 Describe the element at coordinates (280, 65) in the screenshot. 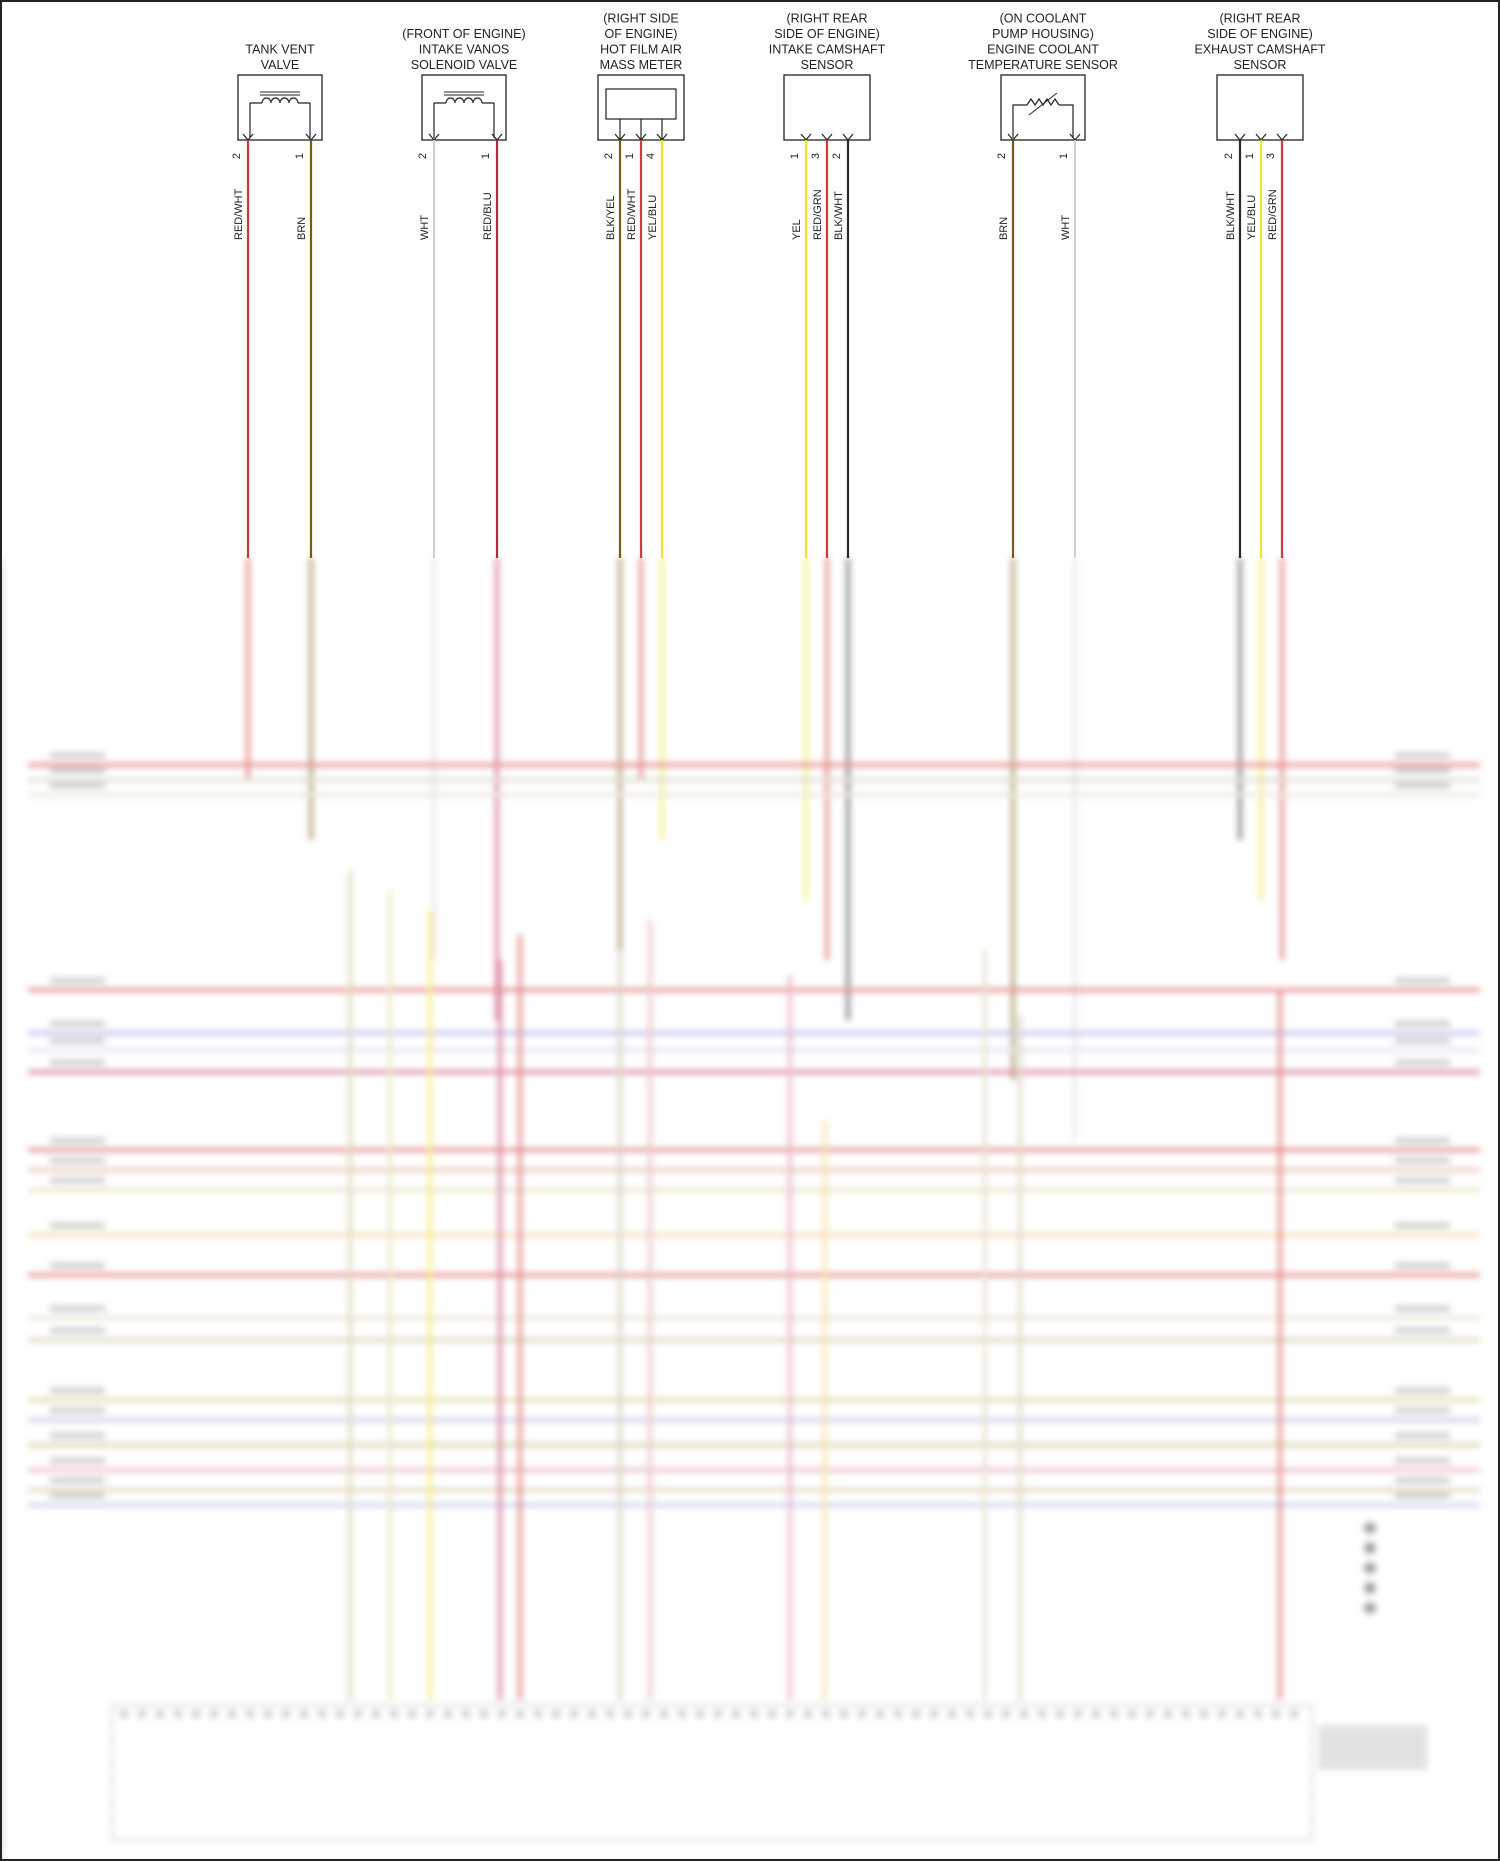

I see `component-label: VALVE` at that location.